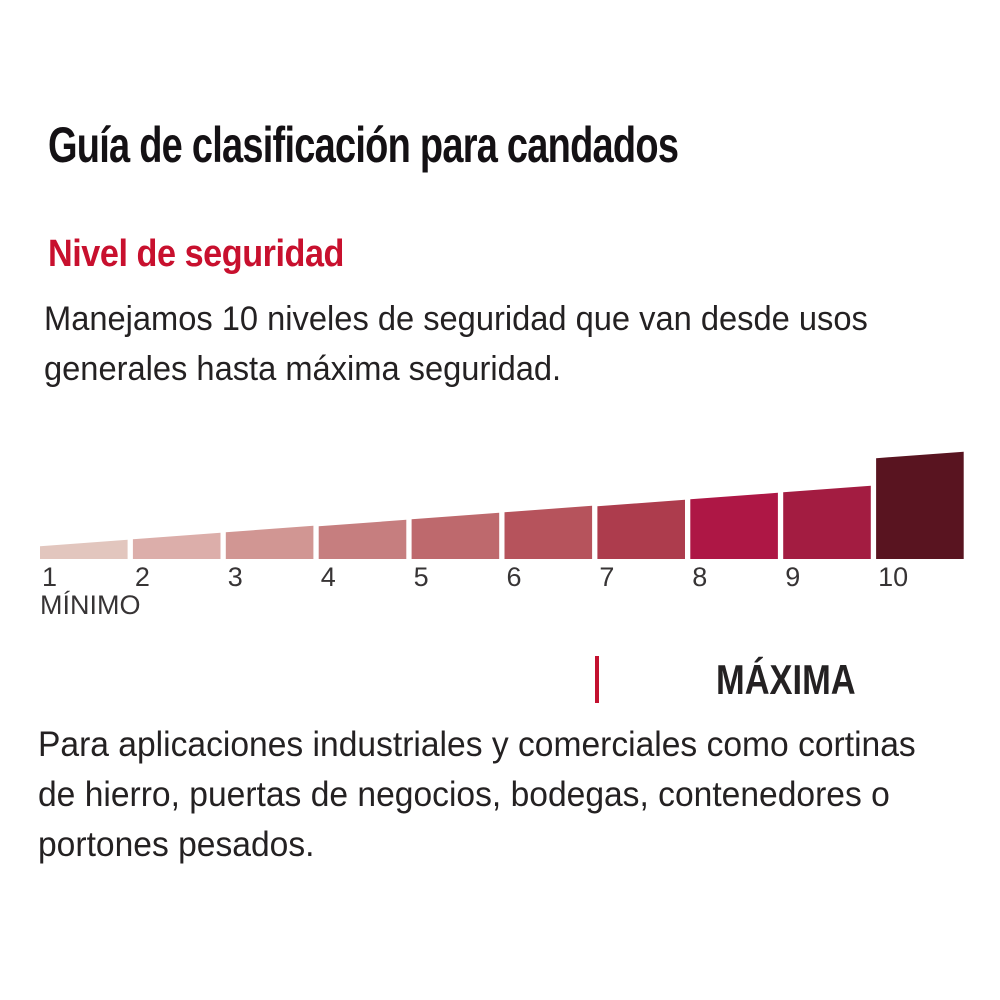 Image resolution: width=1000 pixels, height=1000 pixels. Describe the element at coordinates (196, 254) in the screenshot. I see `section-title: Nivel de seguridad` at that location.